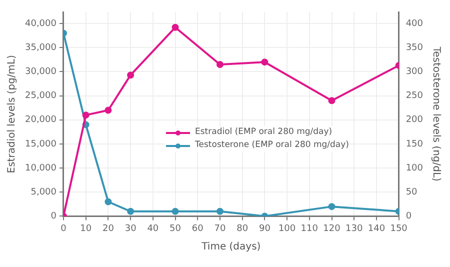  Describe the element at coordinates (40, 144) in the screenshot. I see `y-tick-label: 15,000` at that location.